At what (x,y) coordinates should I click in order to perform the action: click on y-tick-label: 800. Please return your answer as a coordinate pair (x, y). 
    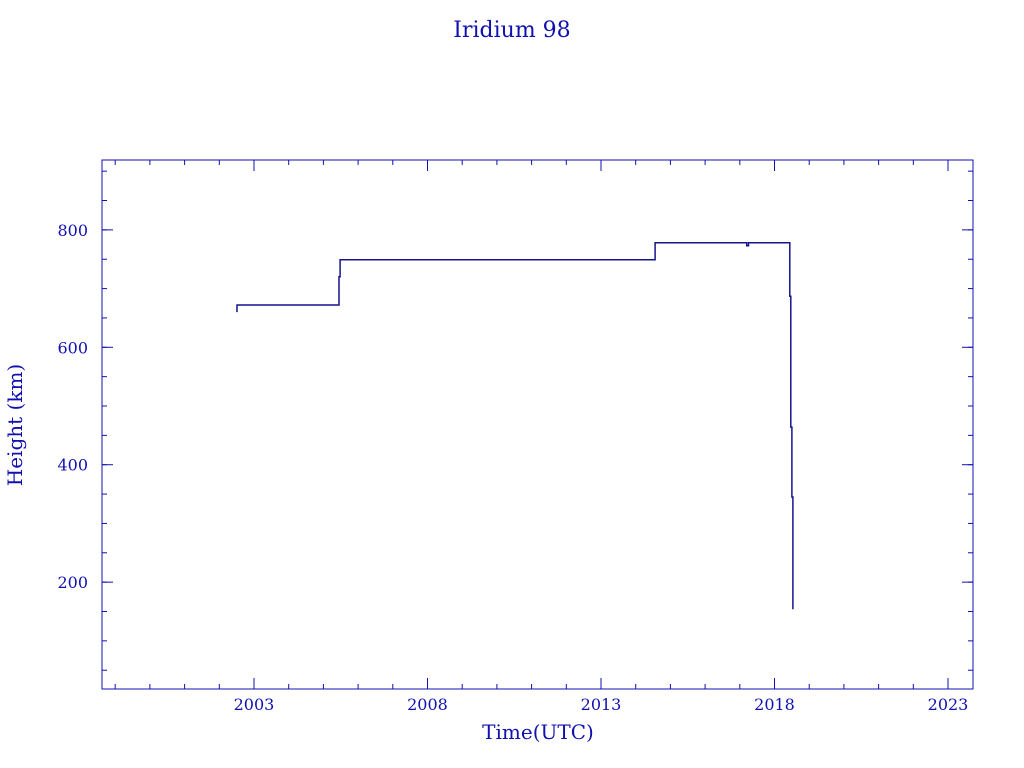
    Looking at the image, I should click on (72, 230).